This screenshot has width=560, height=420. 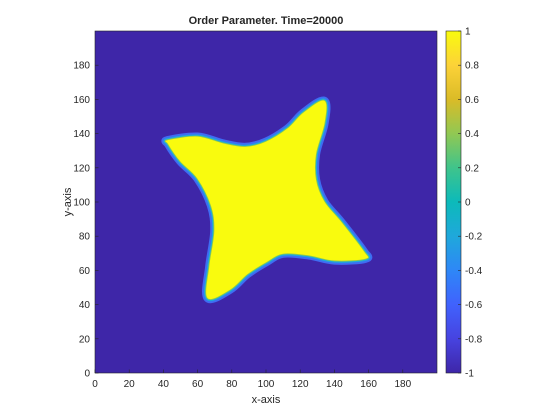 I want to click on x-tick-label: 180, so click(x=402, y=384).